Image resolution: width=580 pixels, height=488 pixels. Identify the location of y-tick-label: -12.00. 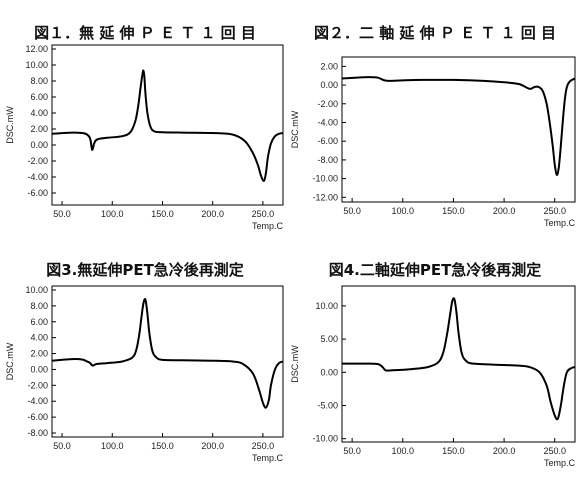
(325, 197).